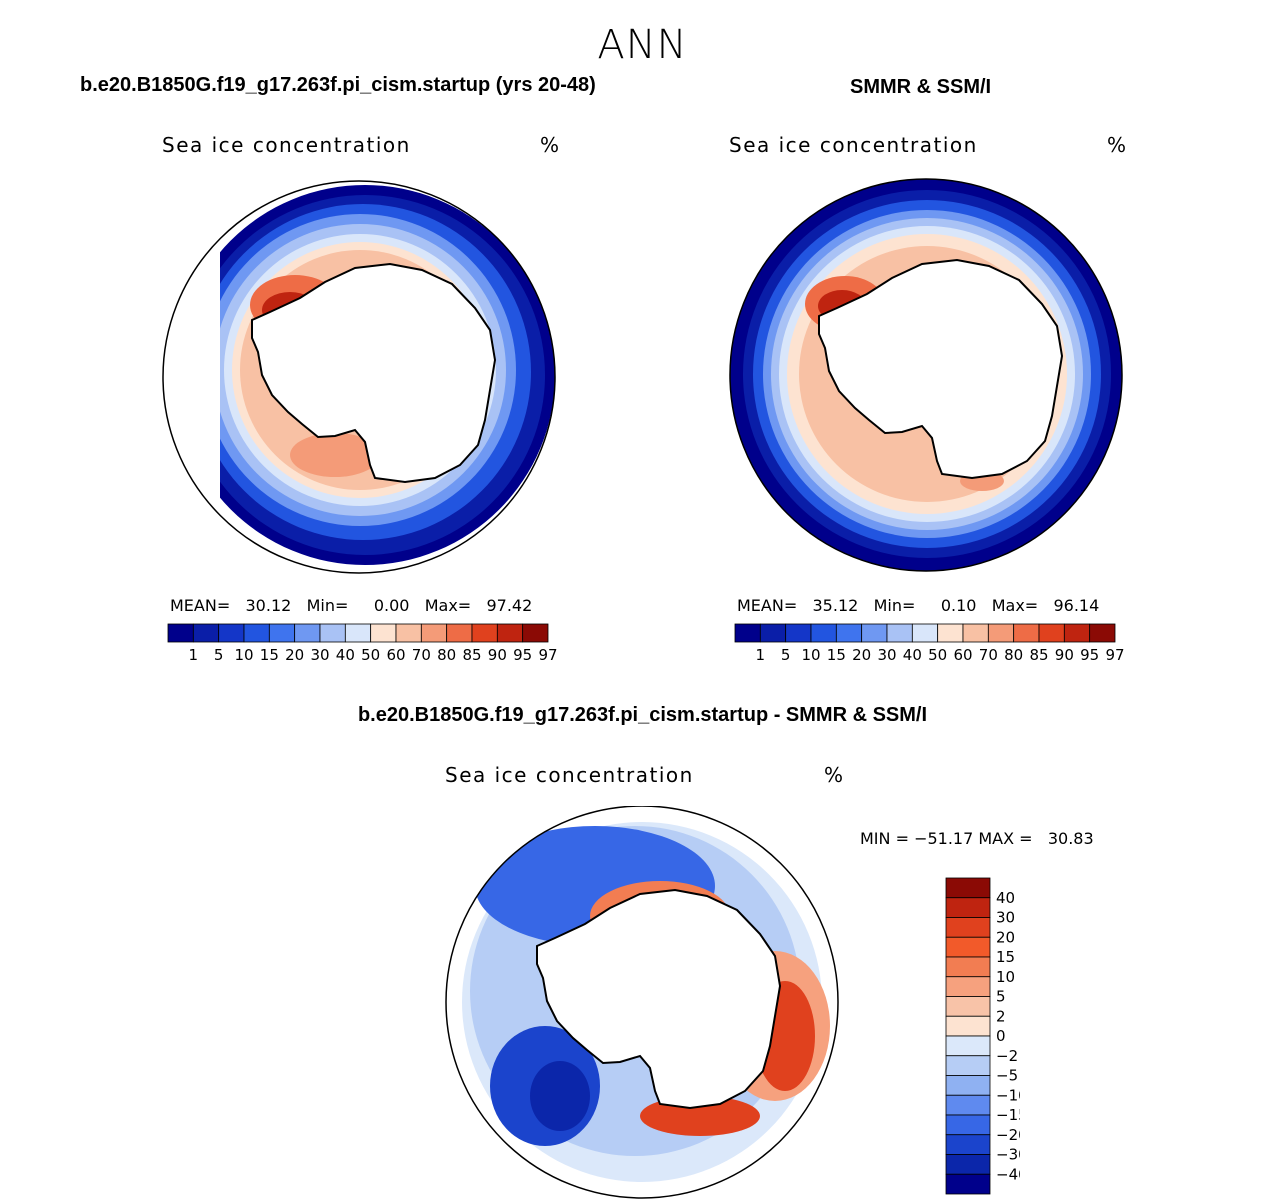 The height and width of the screenshot is (1204, 1285). Describe the element at coordinates (269, 655) in the screenshot. I see `panel-1-colorbar-tick-label: 15` at that location.